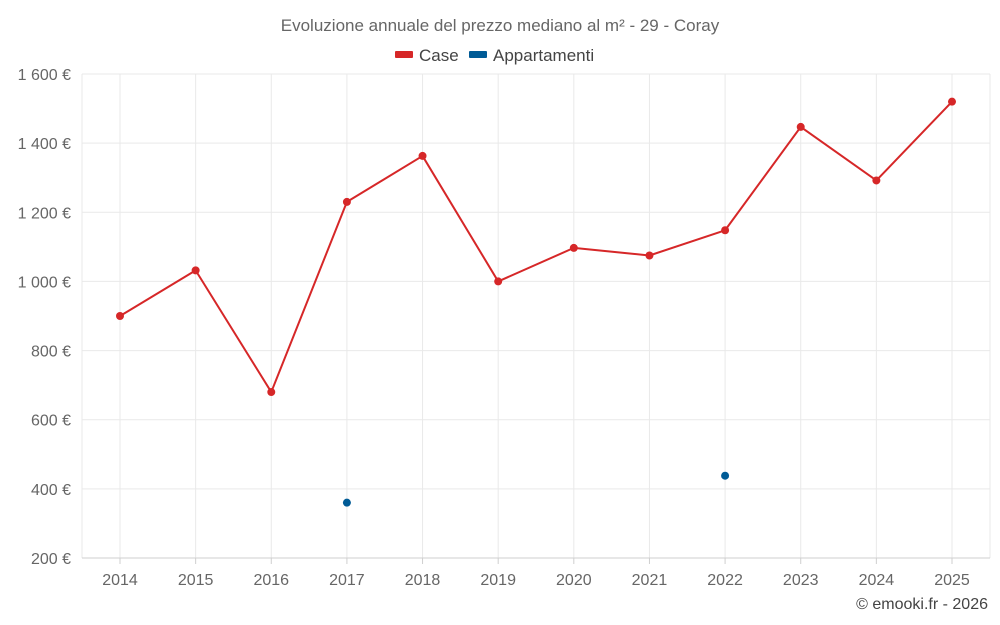 This screenshot has width=1000, height=625. I want to click on y-tick-label: 400 €, so click(51, 490).